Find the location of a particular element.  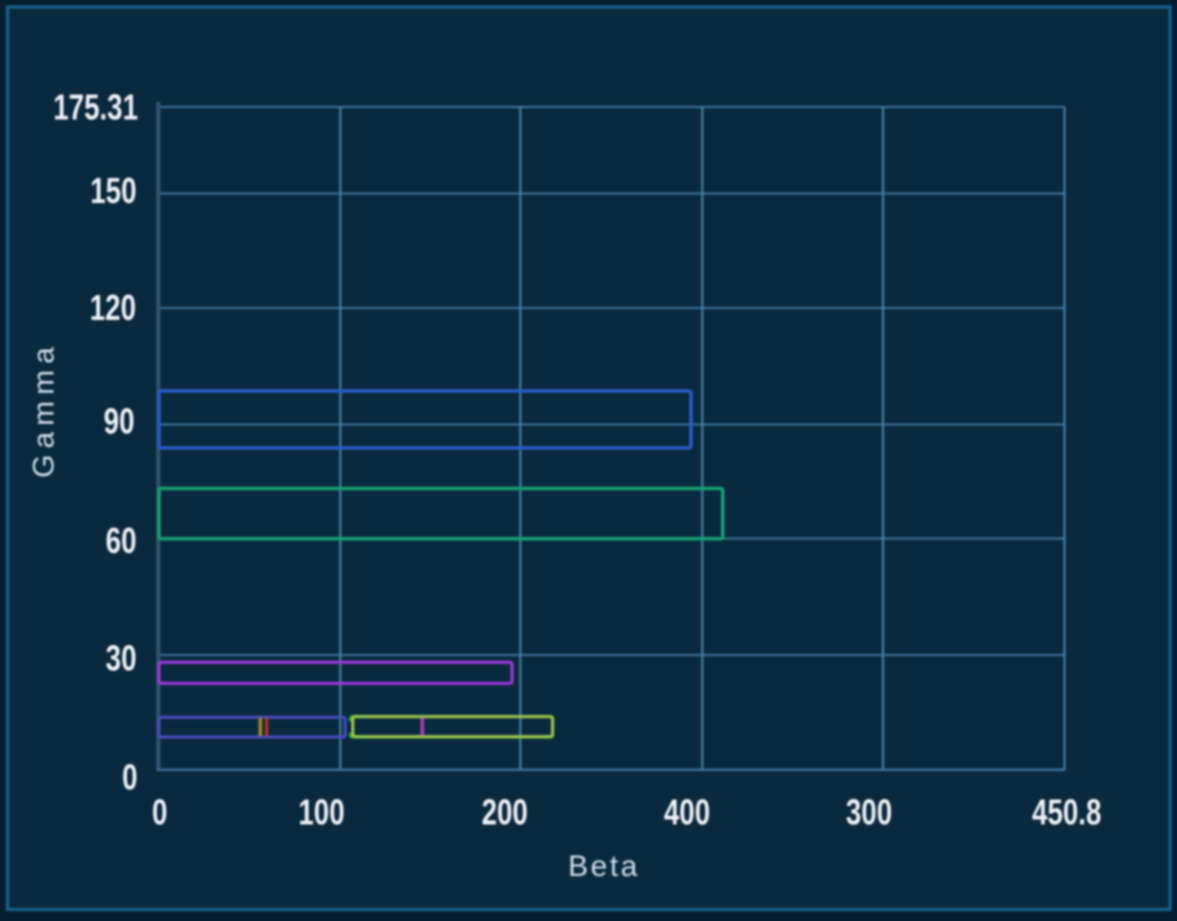

svg-text: 120 is located at coordinates (113, 308).